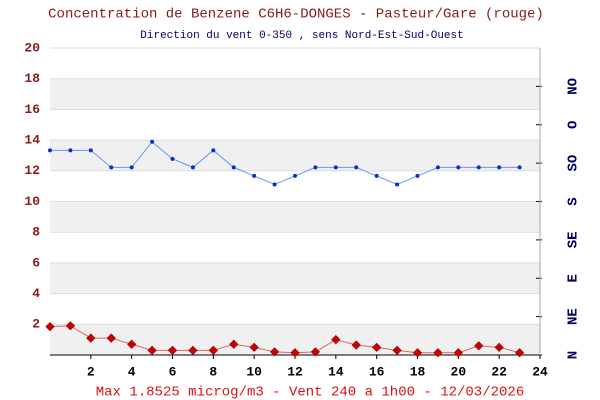 This screenshot has width=600, height=400. What do you see at coordinates (336, 371) in the screenshot?
I see `x-tick-label: 14` at bounding box center [336, 371].